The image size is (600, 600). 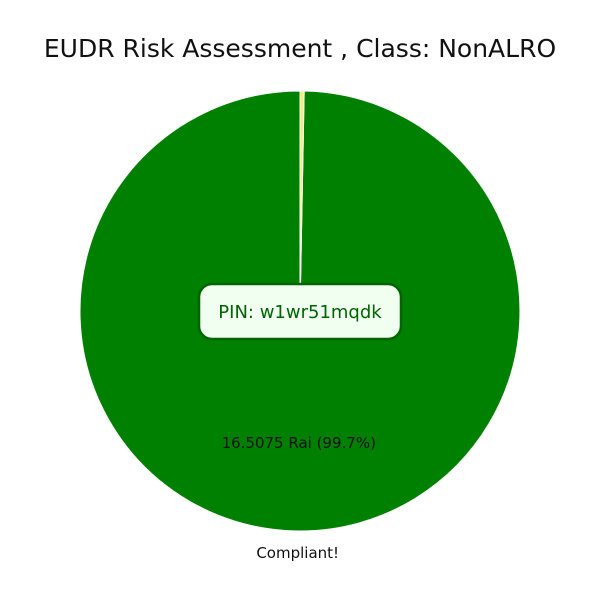 What do you see at coordinates (299, 443) in the screenshot?
I see `slice-value-label-0: 16.5075 Rai (99.7%)` at bounding box center [299, 443].